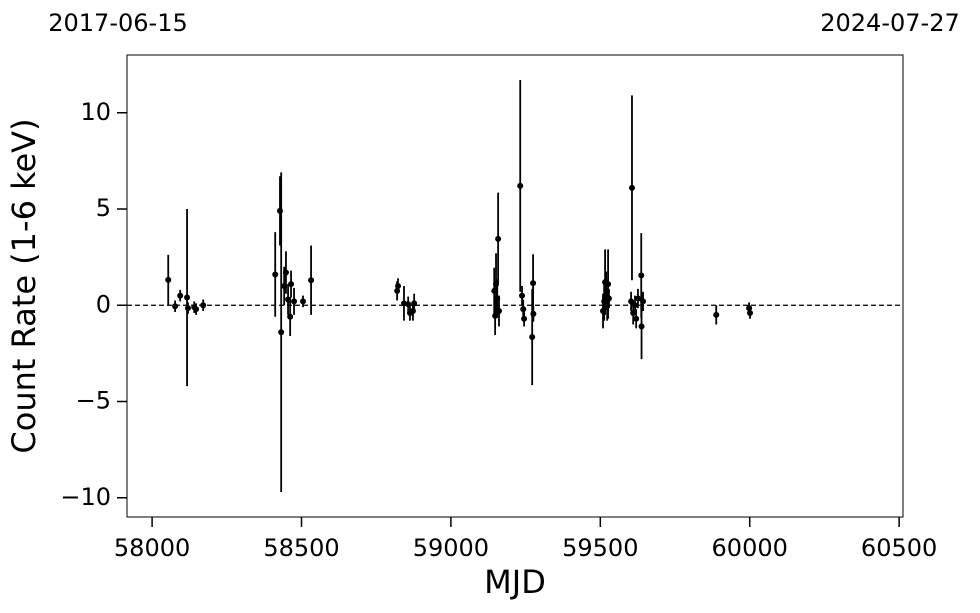 The height and width of the screenshot is (613, 980). I want to click on x-axis-label: MJD, so click(515, 582).